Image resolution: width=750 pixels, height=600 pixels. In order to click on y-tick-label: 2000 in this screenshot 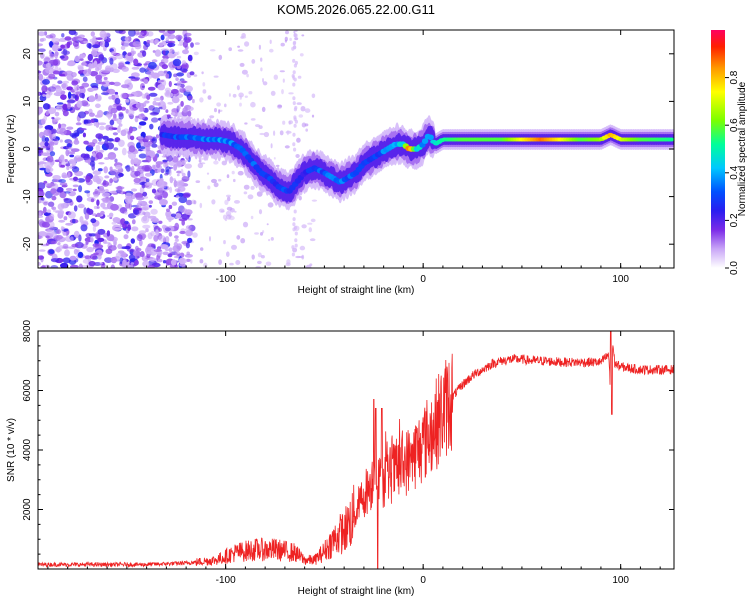, I will do `click(27, 509)`.